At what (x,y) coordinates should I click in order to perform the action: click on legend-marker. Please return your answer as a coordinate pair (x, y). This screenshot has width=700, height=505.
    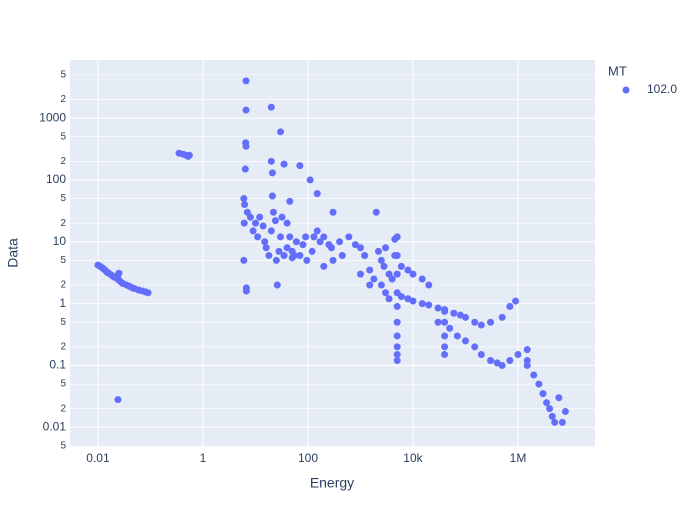
    Looking at the image, I should click on (626, 90).